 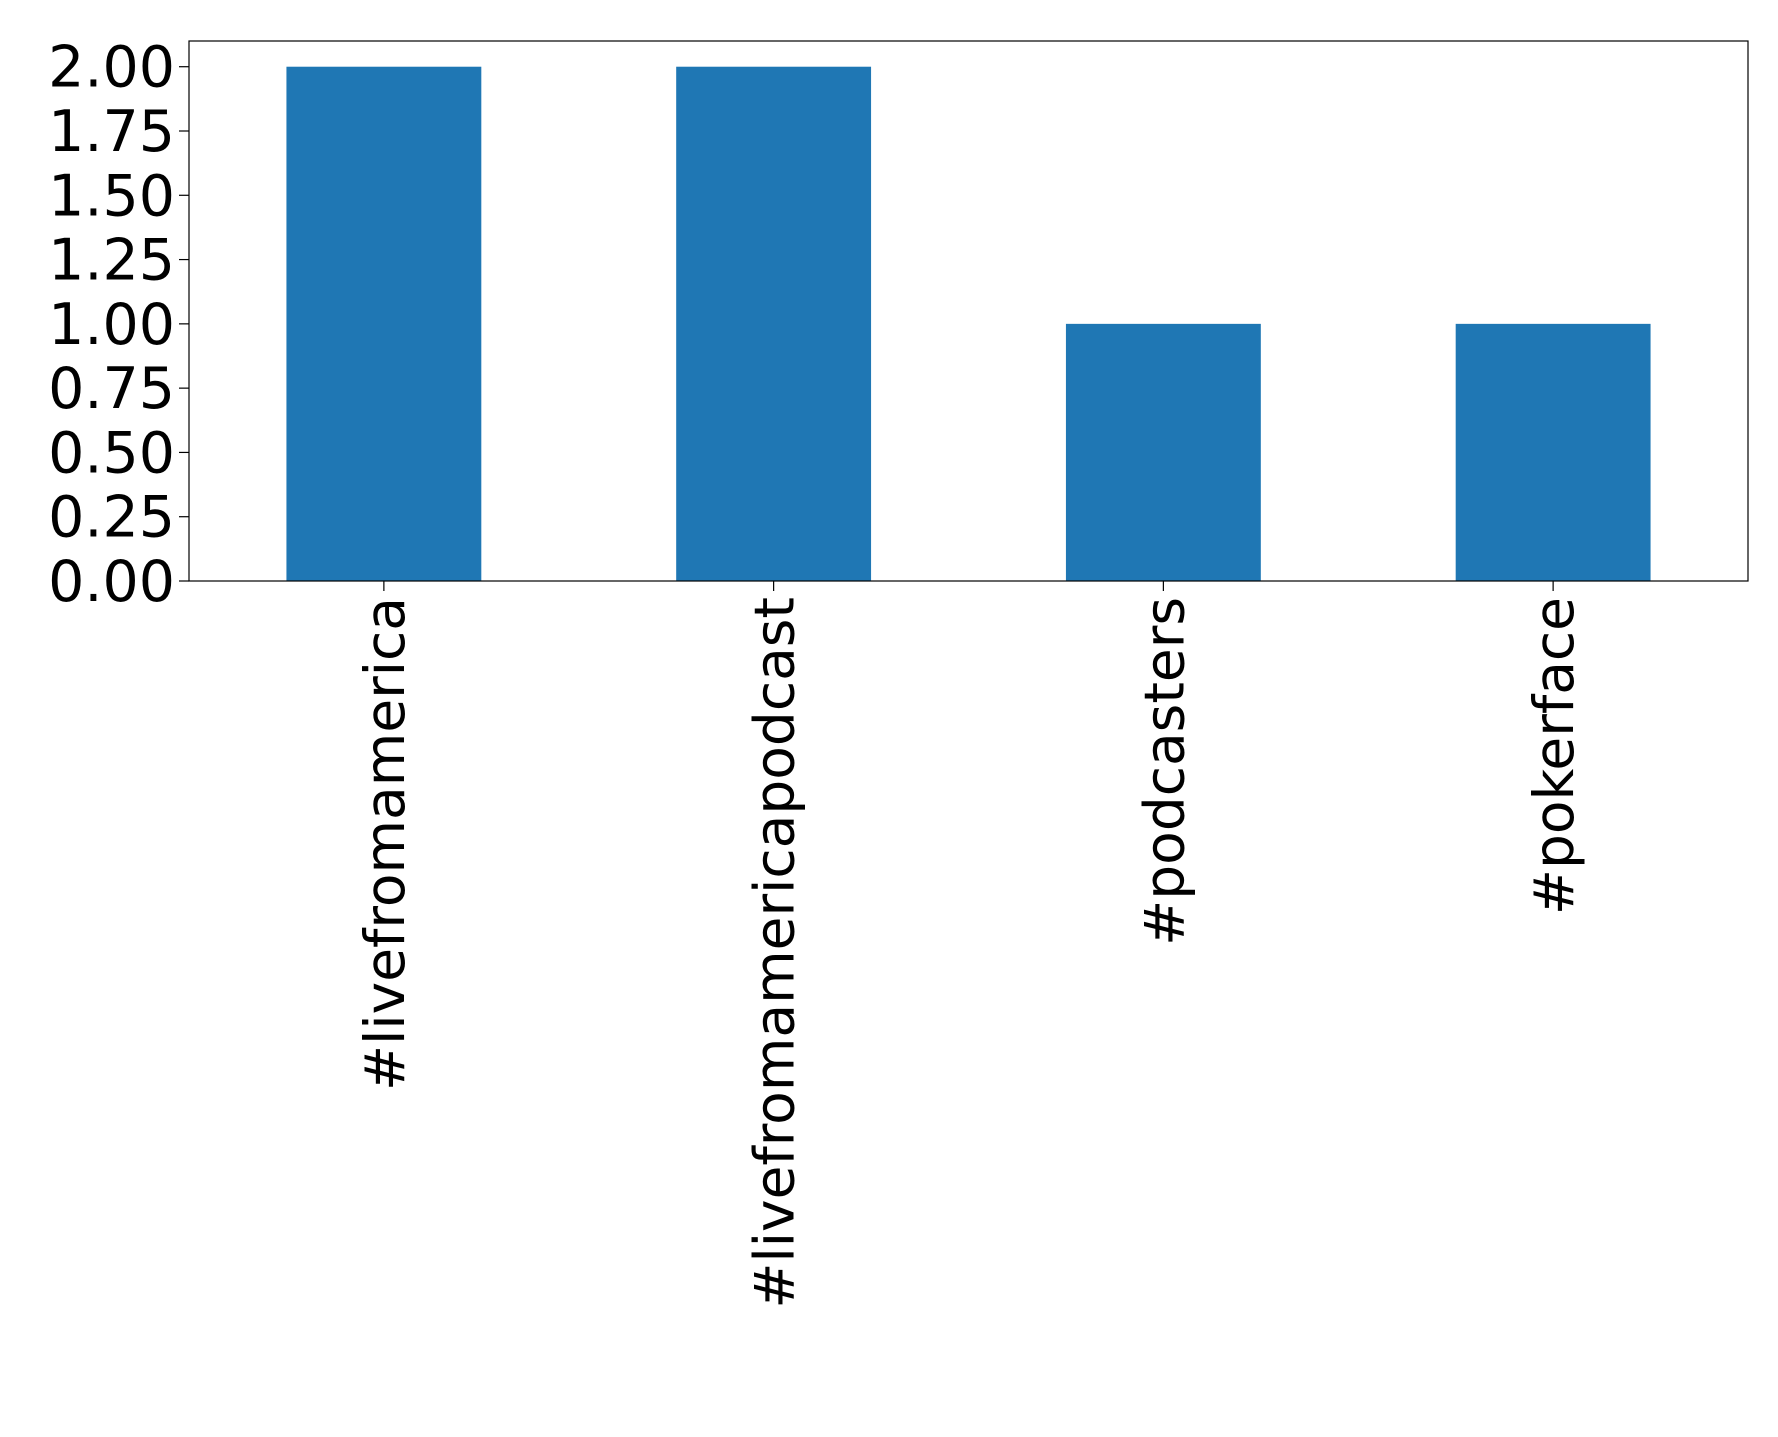 What do you see at coordinates (111, 518) in the screenshot?
I see `y-tick-label: 0.25` at bounding box center [111, 518].